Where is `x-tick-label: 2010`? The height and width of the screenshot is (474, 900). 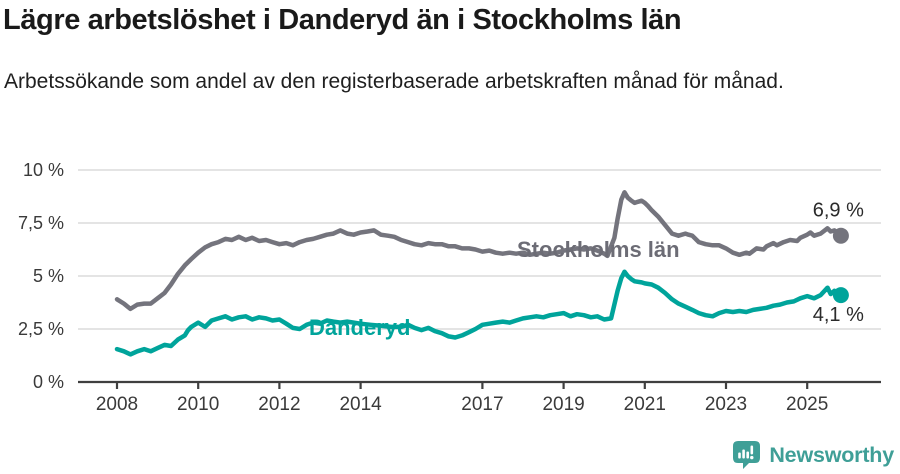
x-tick-label: 2010 is located at coordinates (198, 404).